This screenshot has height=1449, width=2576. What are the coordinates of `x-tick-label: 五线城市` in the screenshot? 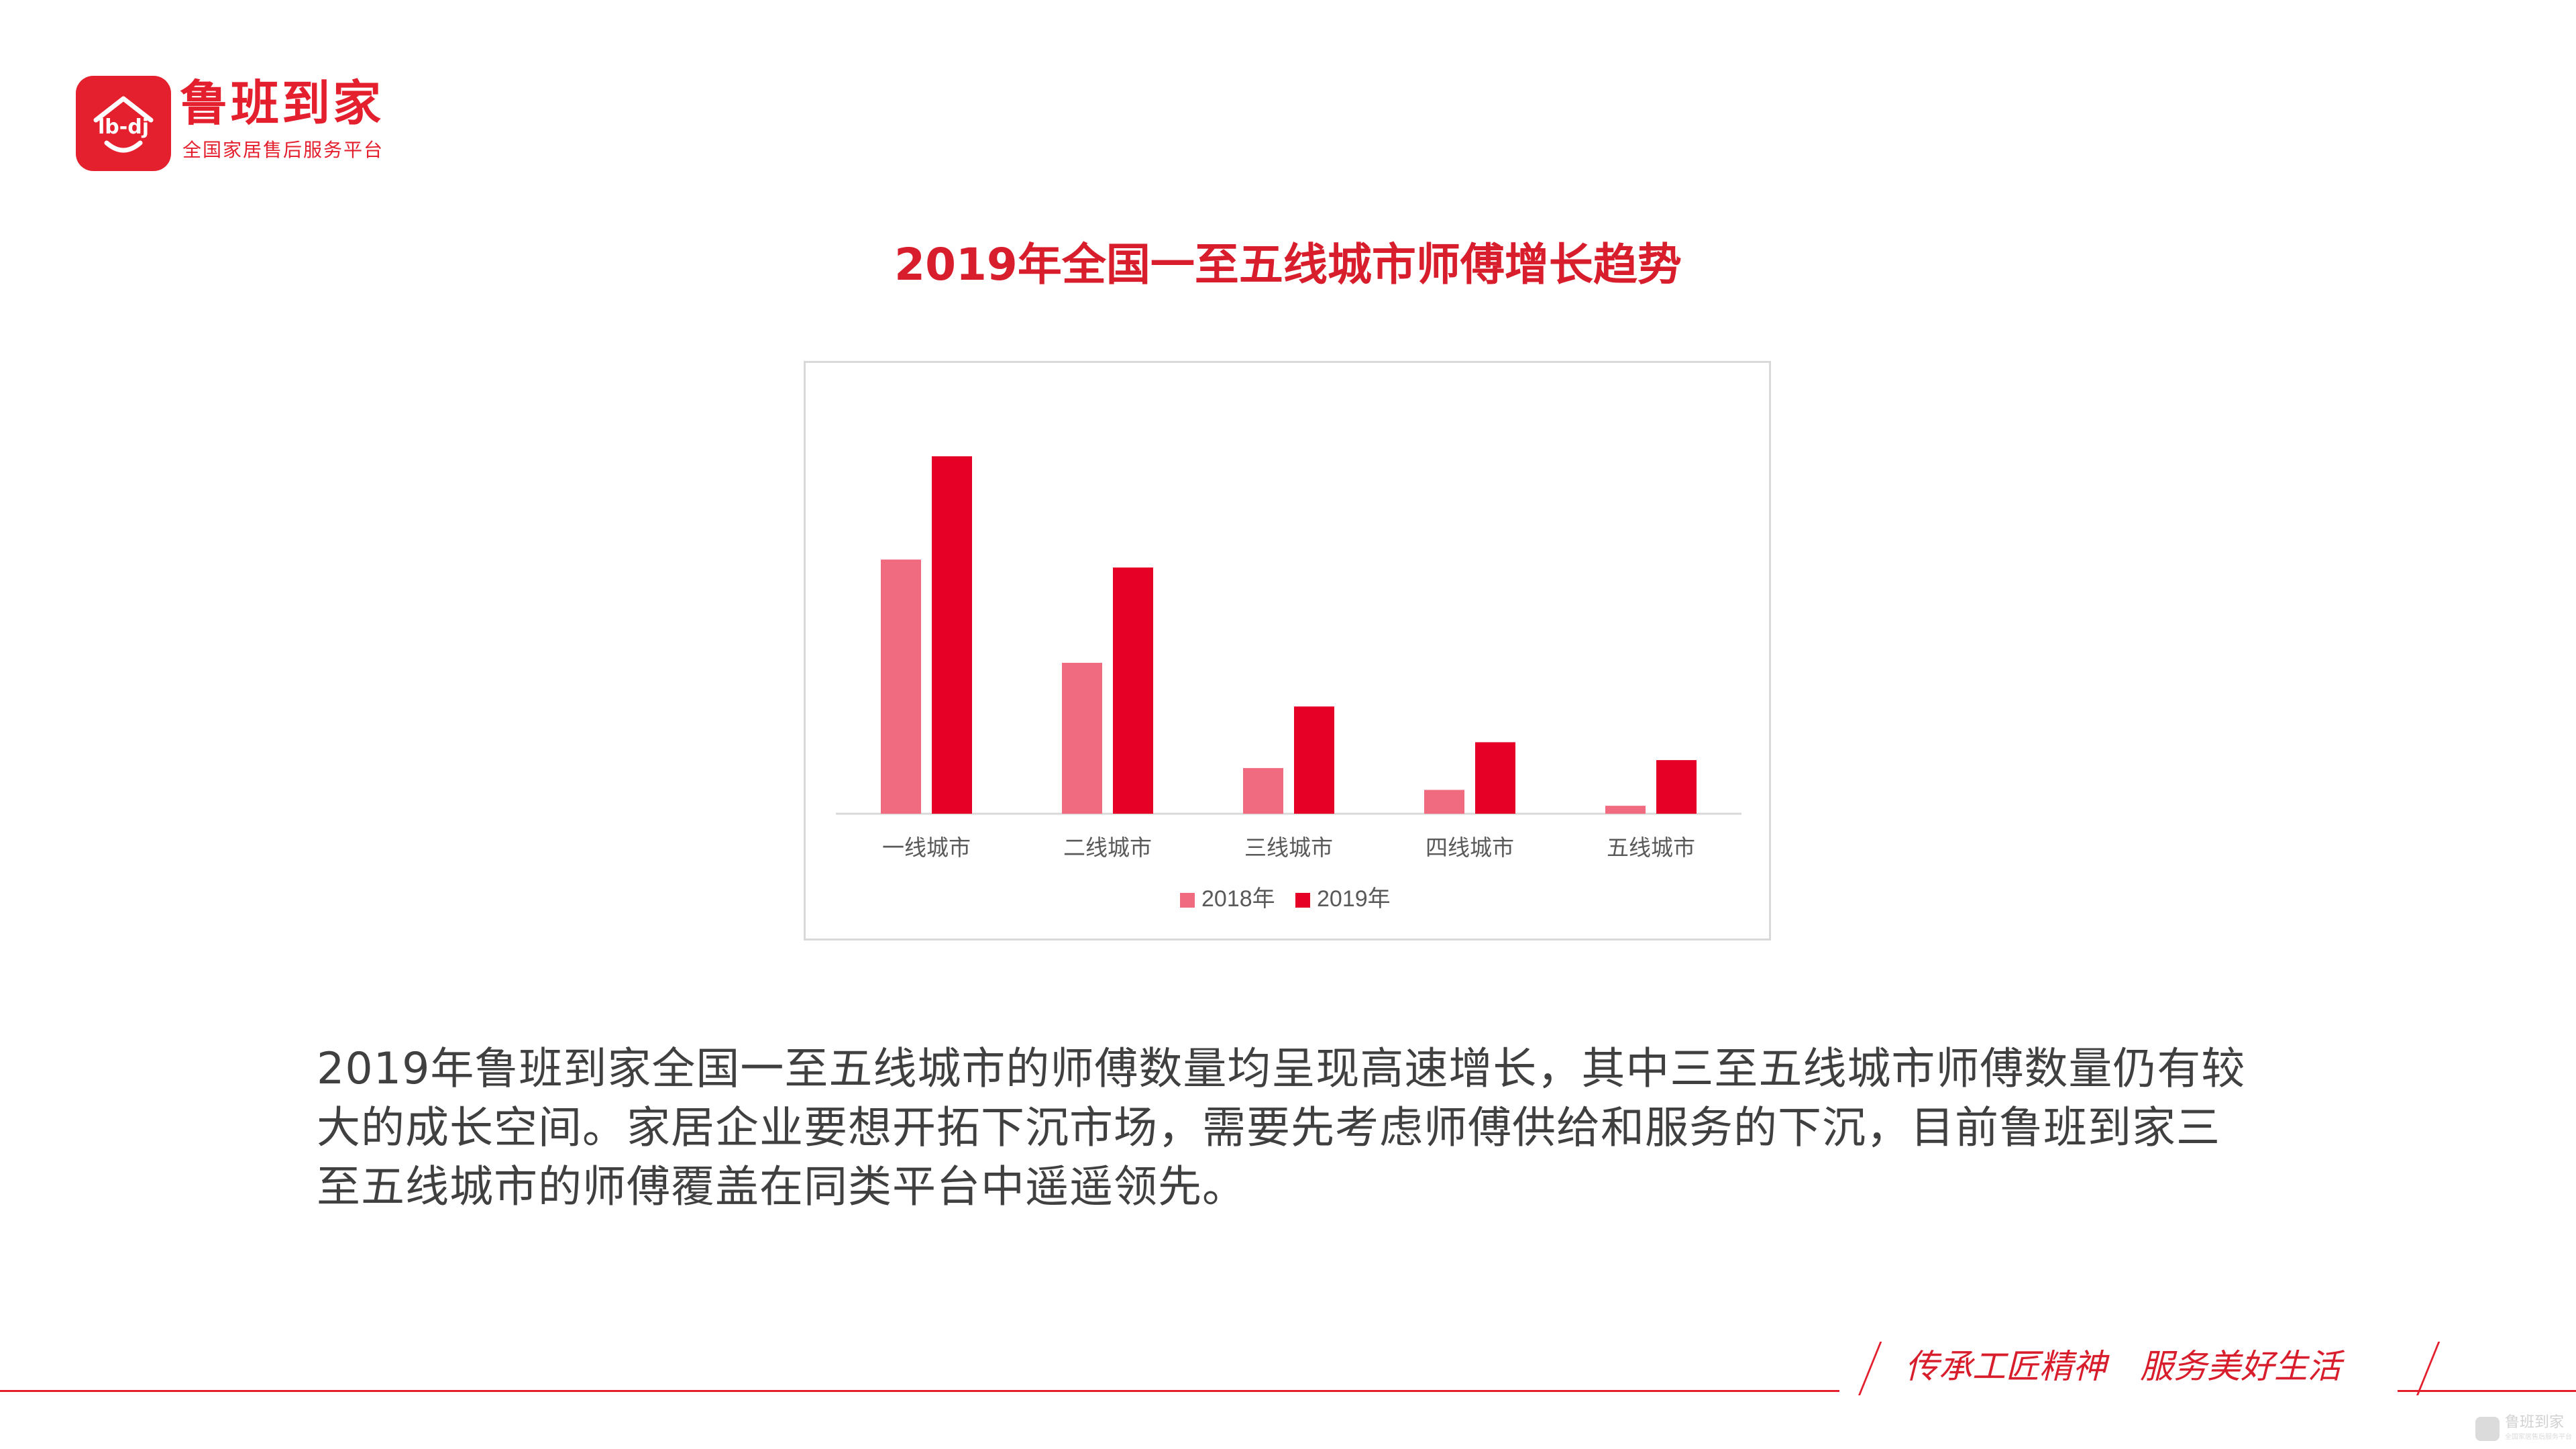 It's located at (1651, 848).